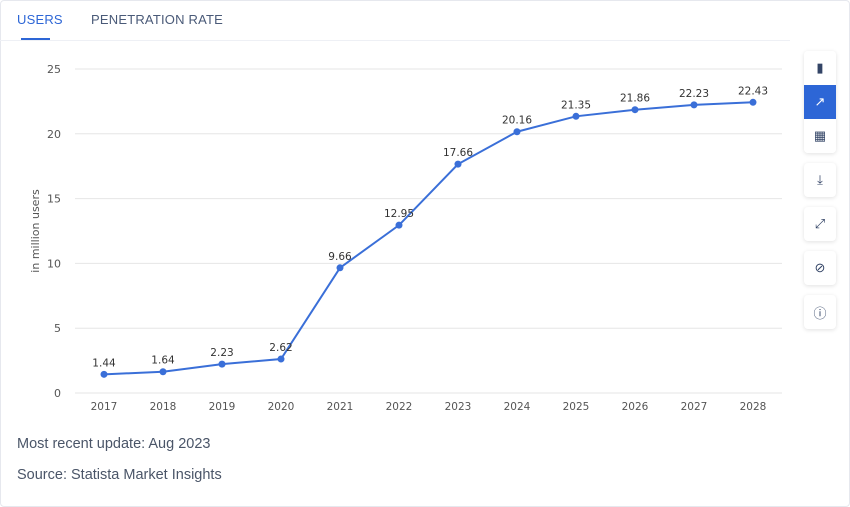 This screenshot has width=850, height=507. I want to click on hide-icon: ⊘, so click(820, 268).